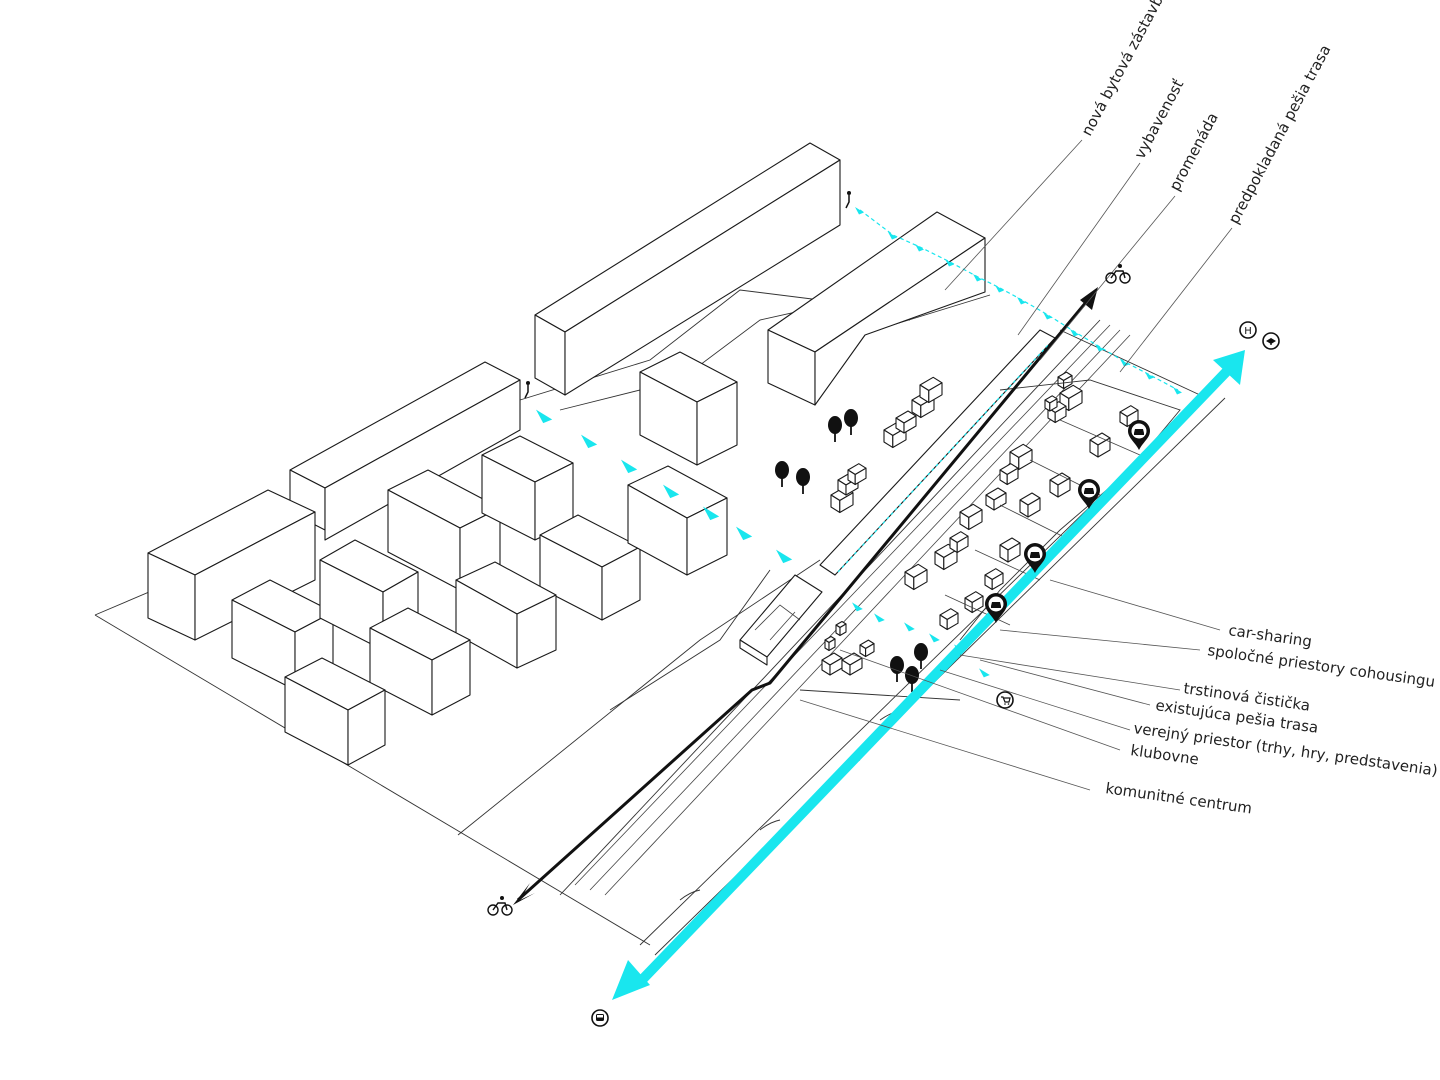 The image size is (1440, 1080). I want to click on shopping-cart-icon, so click(1005, 700).